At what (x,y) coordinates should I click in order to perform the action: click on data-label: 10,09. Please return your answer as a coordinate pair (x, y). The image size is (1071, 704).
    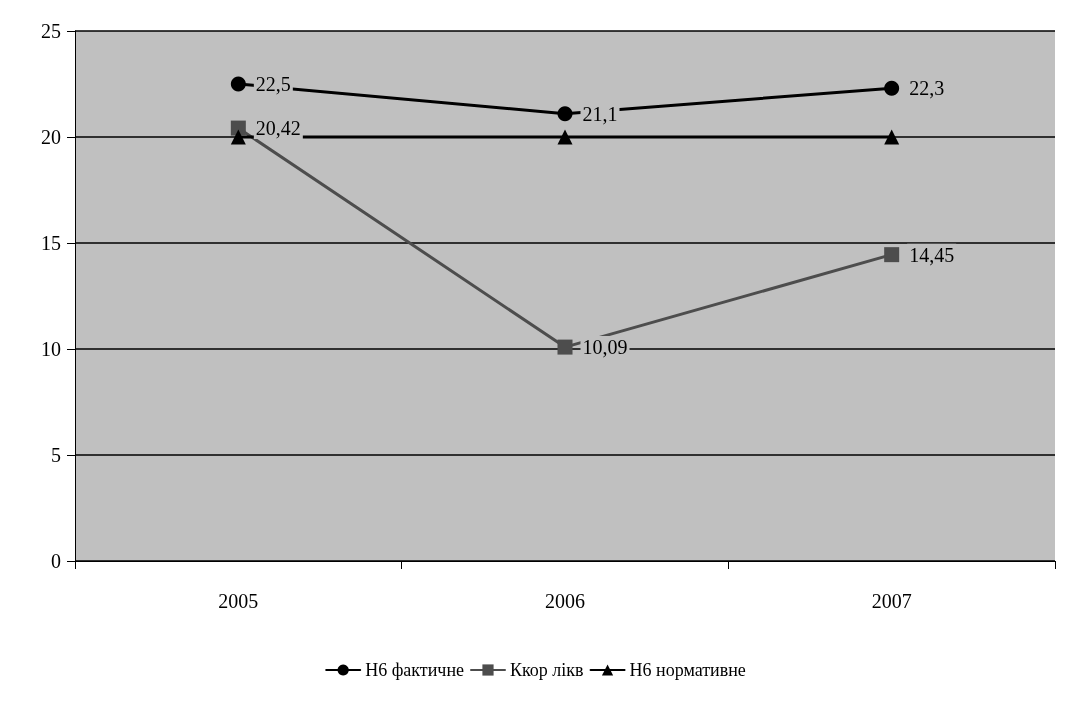
    Looking at the image, I should click on (605, 347).